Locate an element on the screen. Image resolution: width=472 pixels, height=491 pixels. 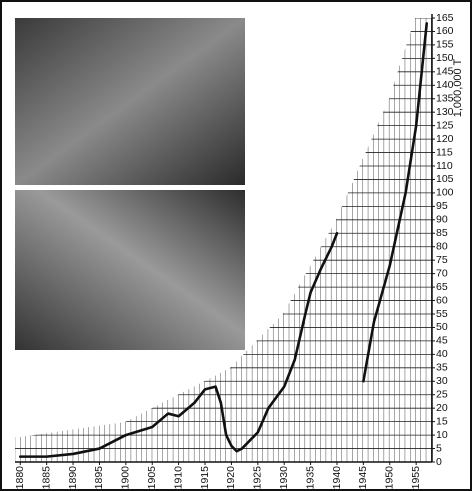
y-tick-label: 5 is located at coordinates (439, 448).